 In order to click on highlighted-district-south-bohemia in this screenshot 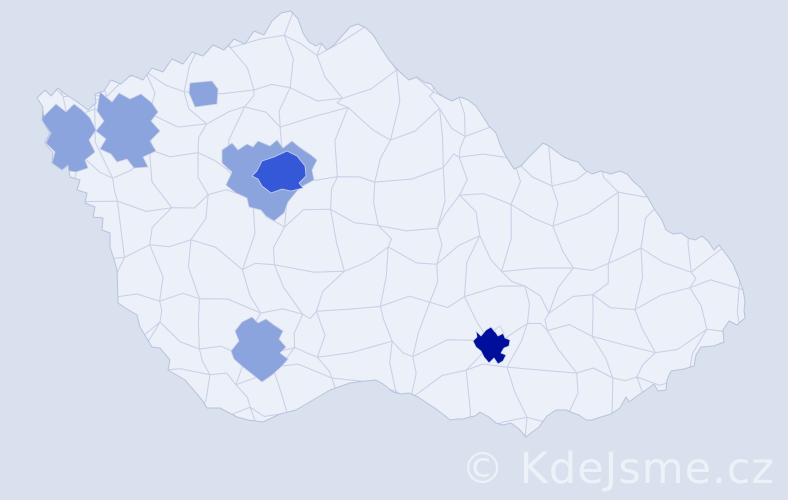, I will do `click(259, 349)`.